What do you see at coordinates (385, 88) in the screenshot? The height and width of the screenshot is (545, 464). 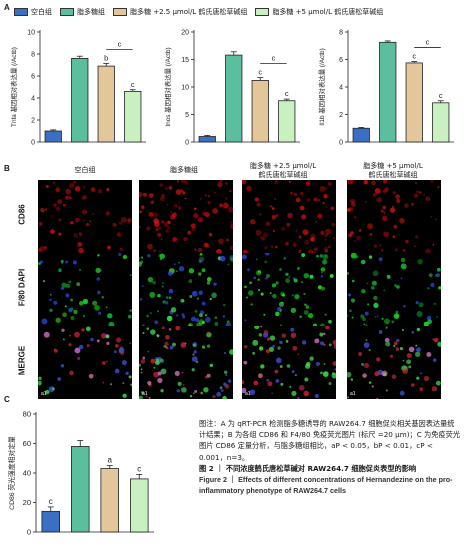 I see `bar-chart-il1b: Il1b 基因相对表达量 (/Actb) 0 2 4 6 8 c c c` at bounding box center [385, 88].